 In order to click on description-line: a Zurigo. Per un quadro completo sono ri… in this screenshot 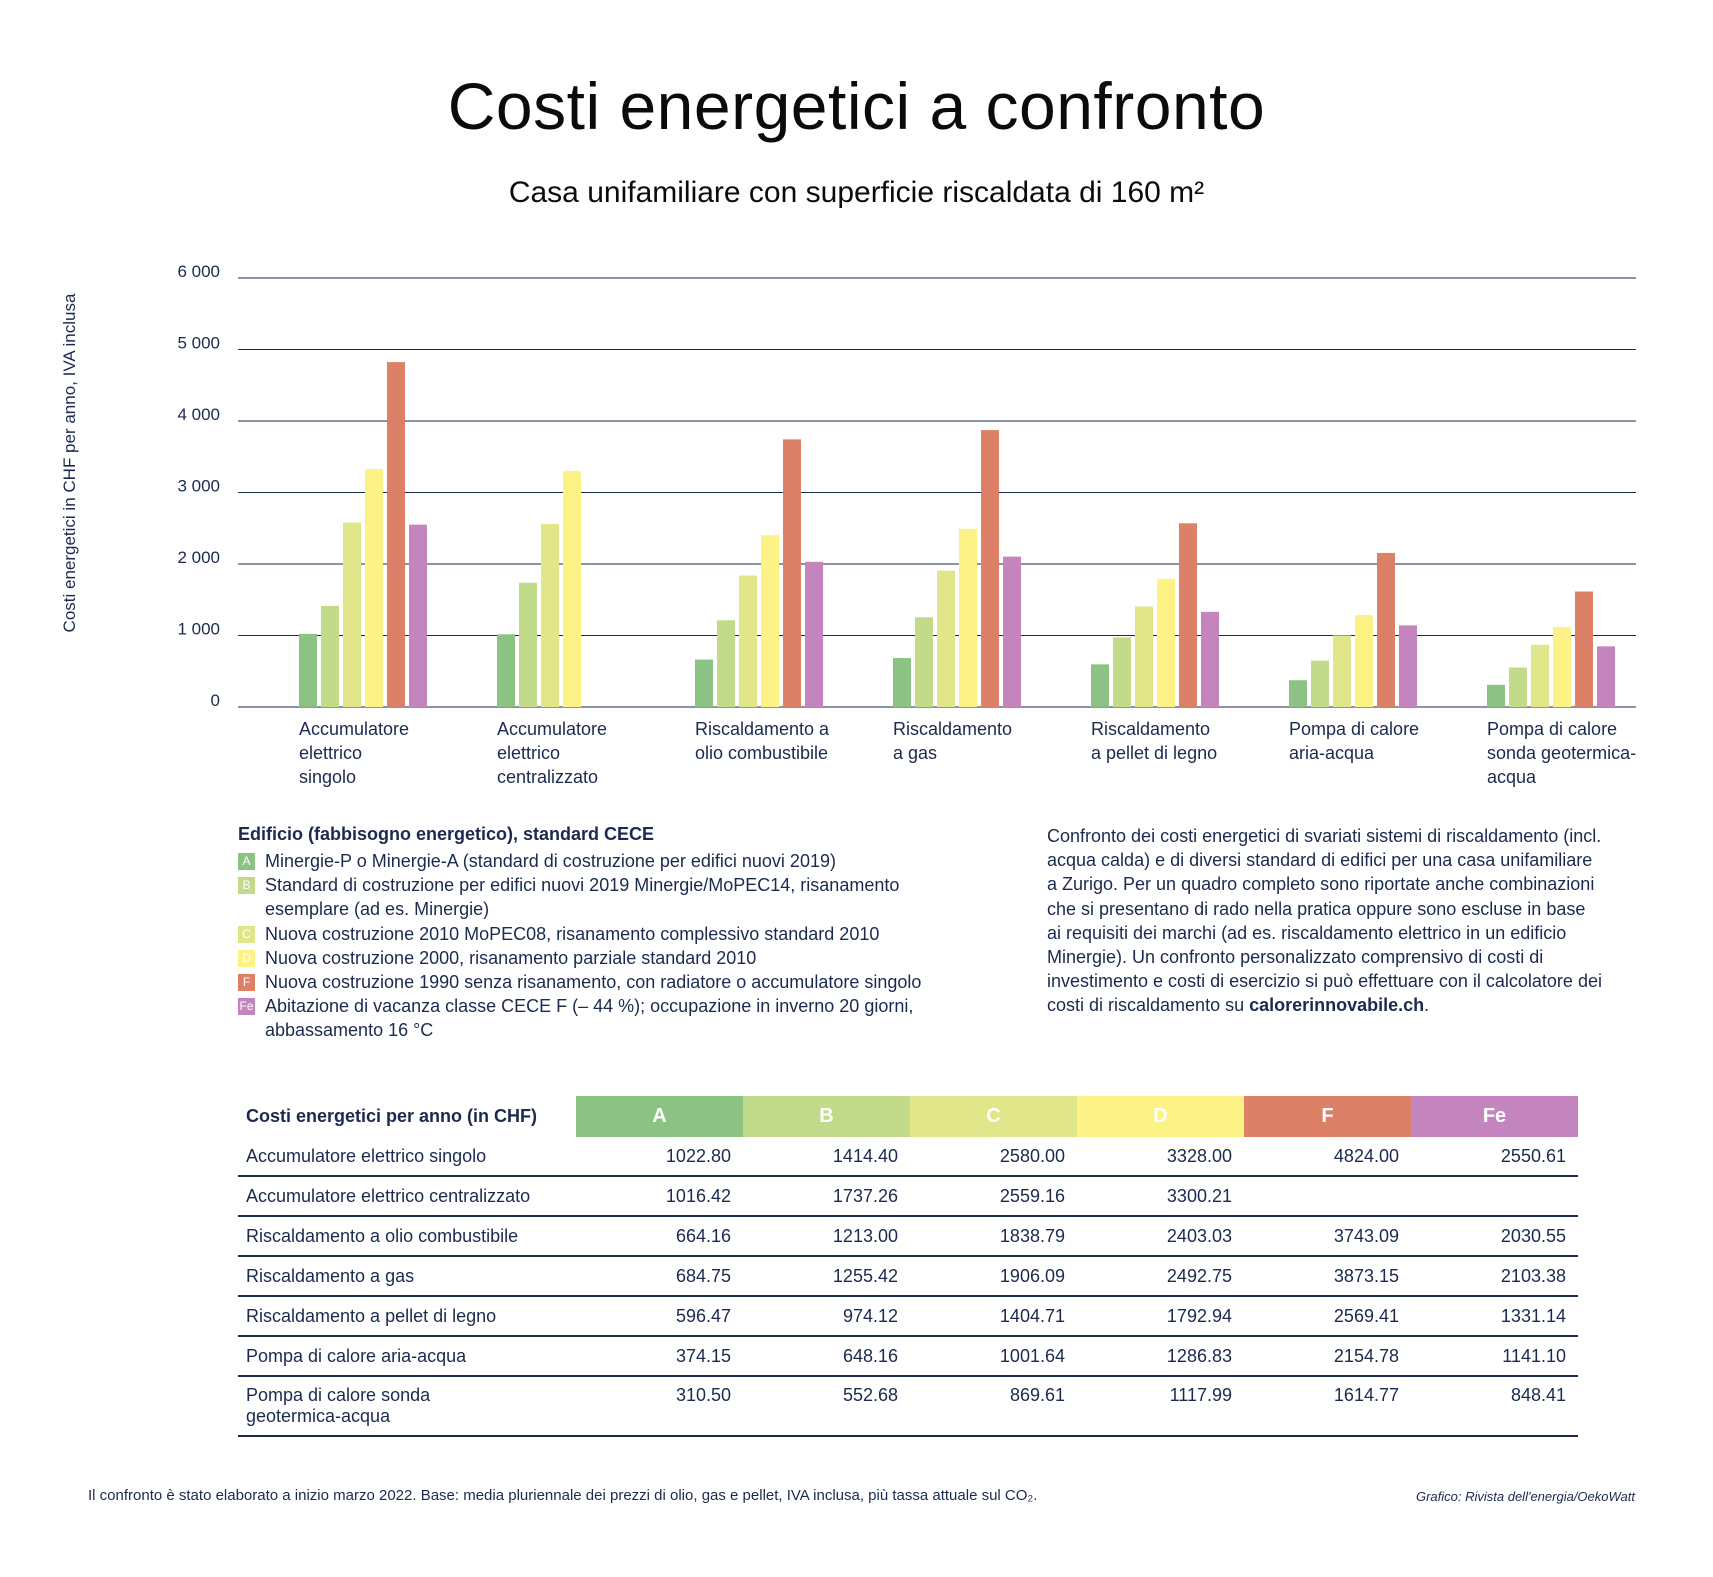, I will do `click(1321, 884)`.